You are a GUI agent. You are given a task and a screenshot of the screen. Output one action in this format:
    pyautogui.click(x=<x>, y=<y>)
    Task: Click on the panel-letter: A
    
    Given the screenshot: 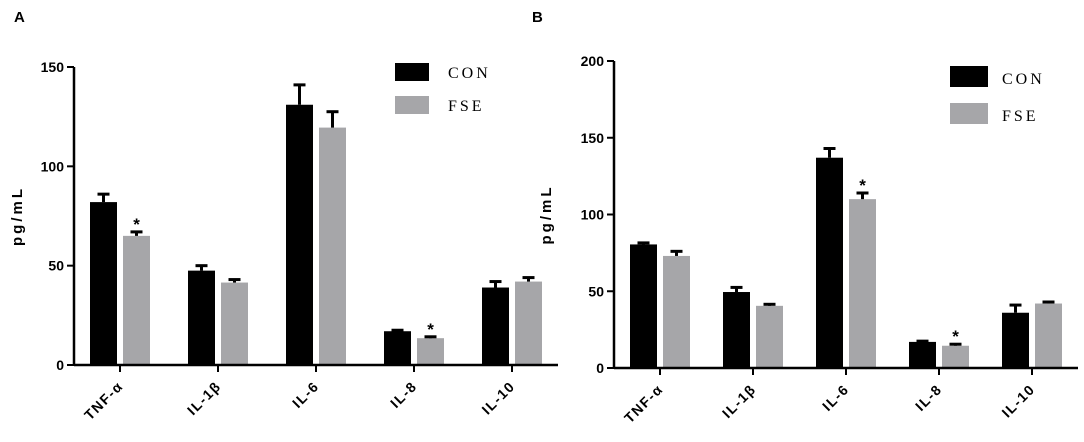 What is the action you would take?
    pyautogui.click(x=19, y=17)
    